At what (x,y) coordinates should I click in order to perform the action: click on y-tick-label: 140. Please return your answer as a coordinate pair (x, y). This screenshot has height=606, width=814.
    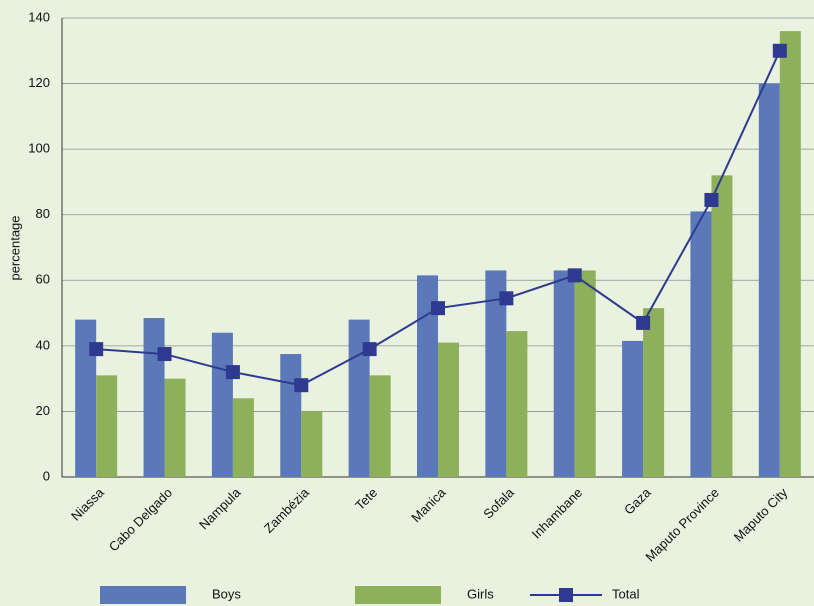
    Looking at the image, I should click on (39, 16).